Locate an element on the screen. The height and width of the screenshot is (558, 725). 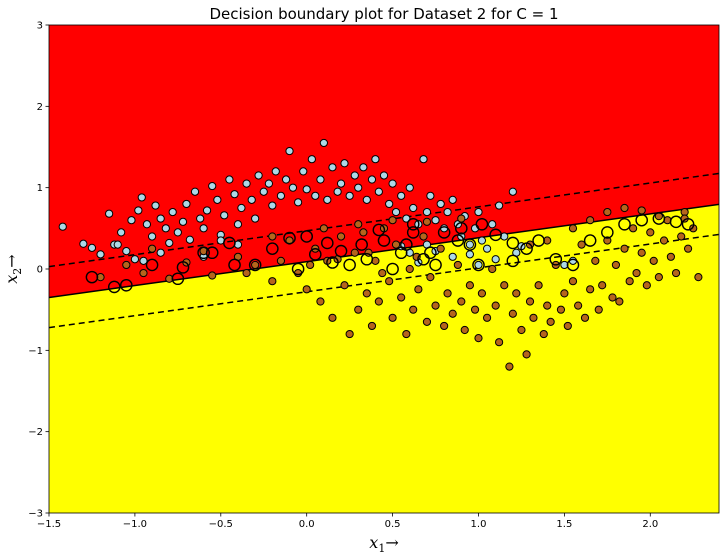
y-tick-label: 2 is located at coordinates (40, 107).